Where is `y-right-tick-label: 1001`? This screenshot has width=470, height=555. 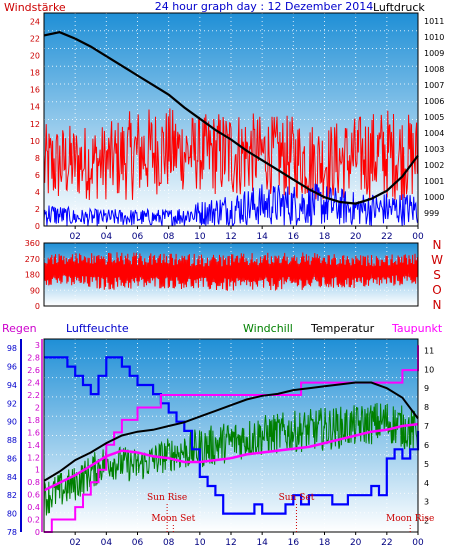 y-right-tick-label: 1001 is located at coordinates (434, 181).